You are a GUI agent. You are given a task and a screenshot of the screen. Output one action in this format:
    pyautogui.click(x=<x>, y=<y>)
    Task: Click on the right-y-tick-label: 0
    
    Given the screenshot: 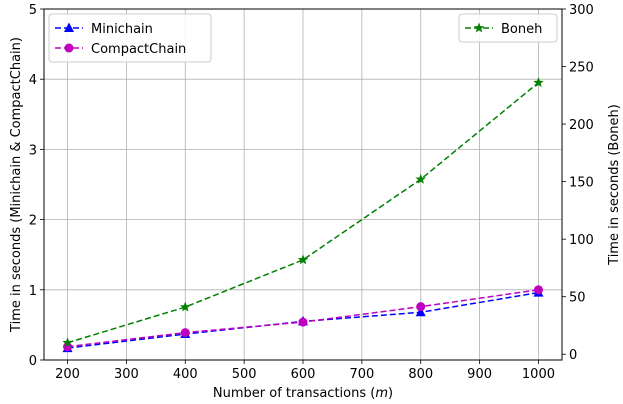 What is the action you would take?
    pyautogui.click(x=573, y=355)
    